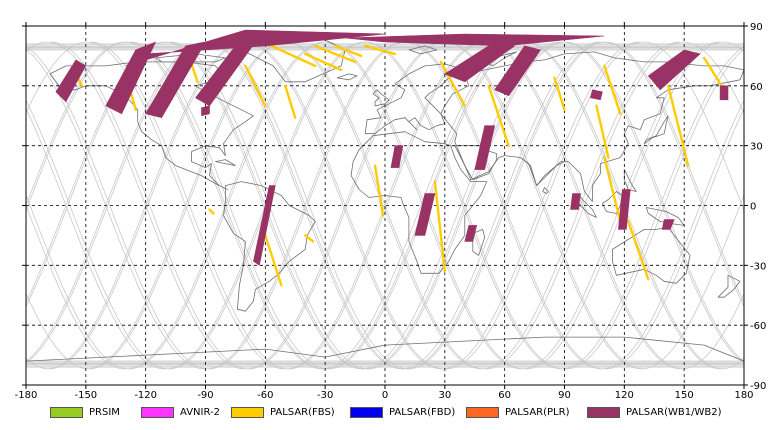 The image size is (770, 430). What do you see at coordinates (729, 286) in the screenshot?
I see `coastline-new-zealand` at bounding box center [729, 286].